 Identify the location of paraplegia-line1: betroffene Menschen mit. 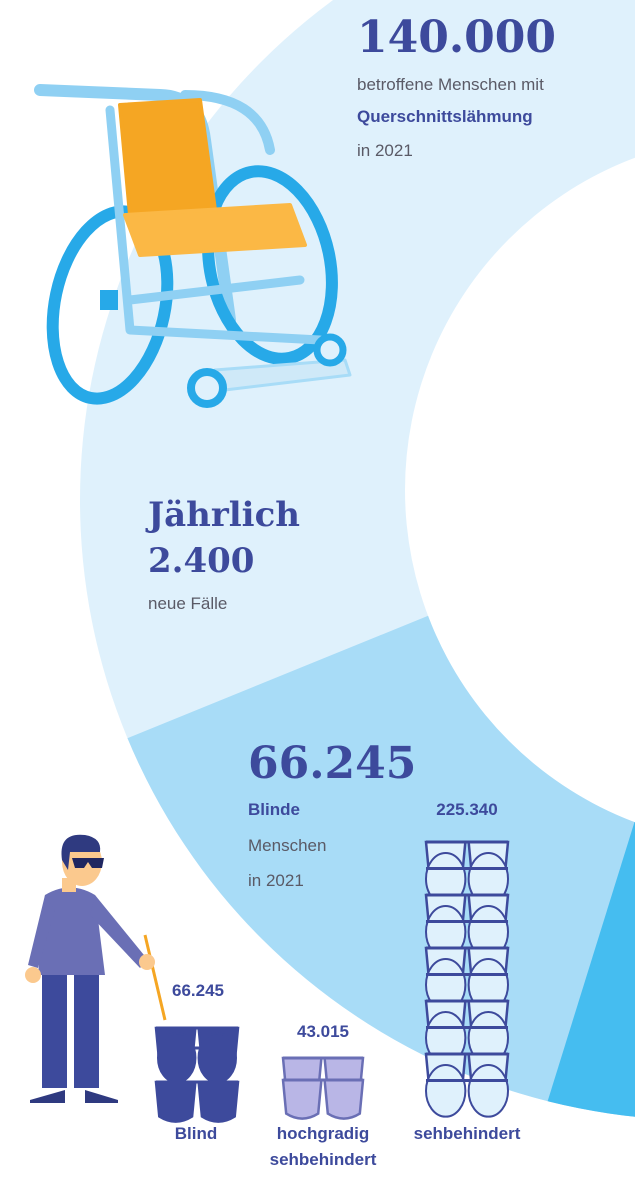
(450, 84).